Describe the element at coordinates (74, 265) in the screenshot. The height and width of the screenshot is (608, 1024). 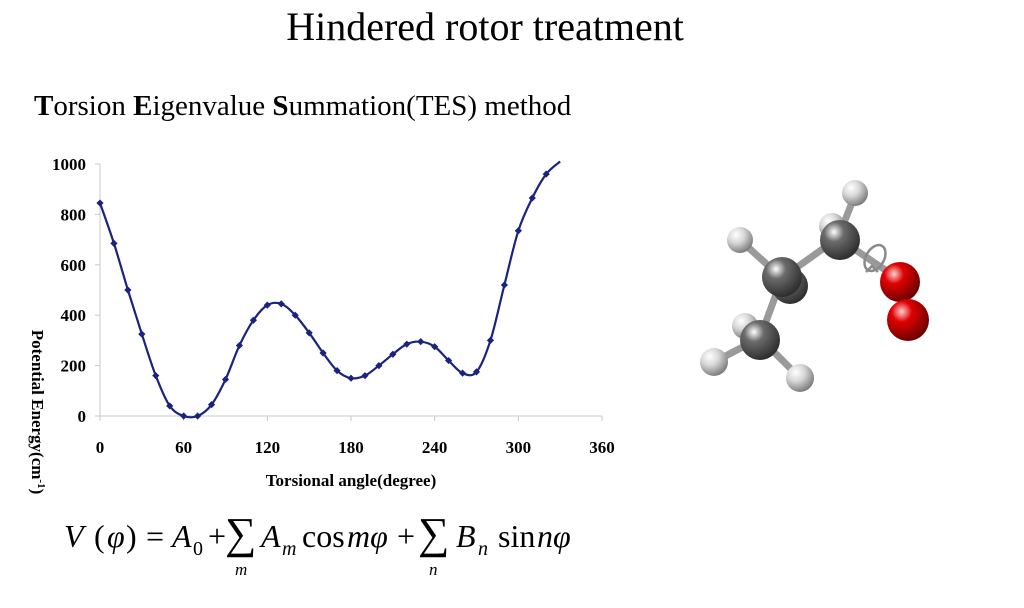
I see `y-tick-label: 600` at that location.